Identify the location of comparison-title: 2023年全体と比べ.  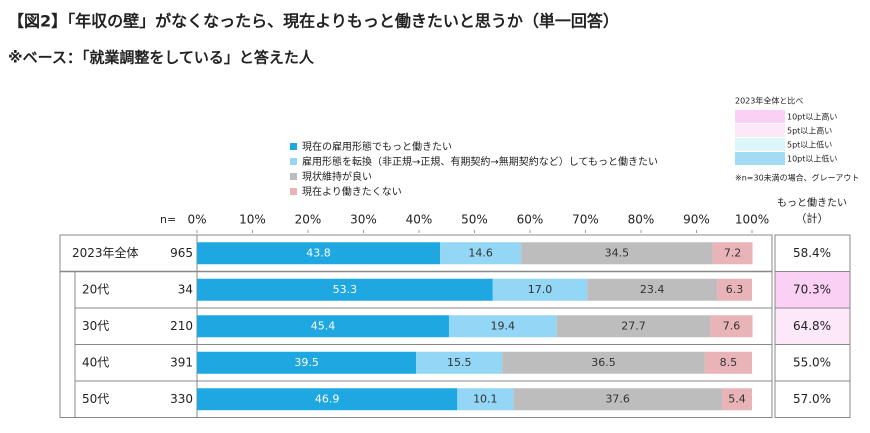
(769, 101).